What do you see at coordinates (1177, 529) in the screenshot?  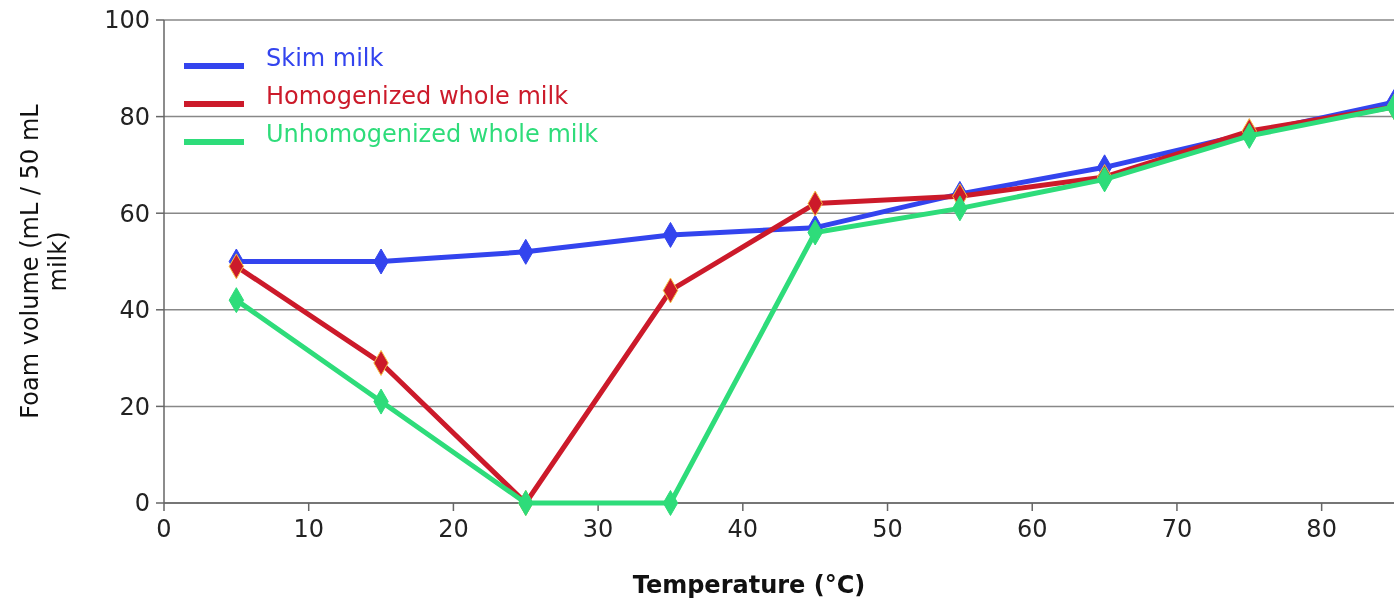 I see `x-tick-label: 70` at bounding box center [1177, 529].